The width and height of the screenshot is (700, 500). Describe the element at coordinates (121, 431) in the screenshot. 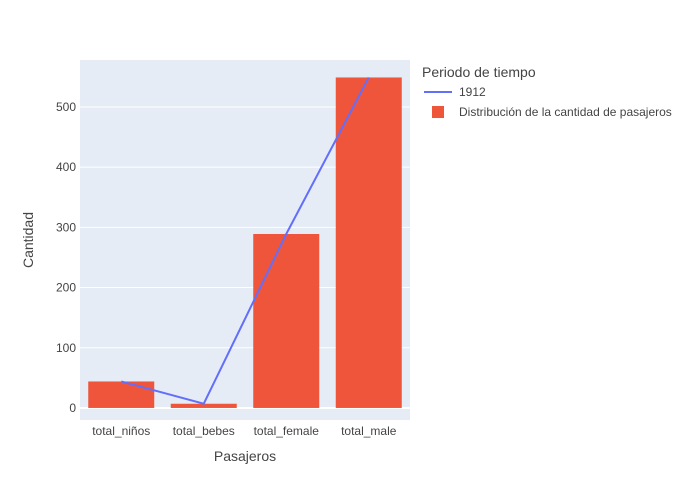

I see `x-tick-label: total_niños` at that location.